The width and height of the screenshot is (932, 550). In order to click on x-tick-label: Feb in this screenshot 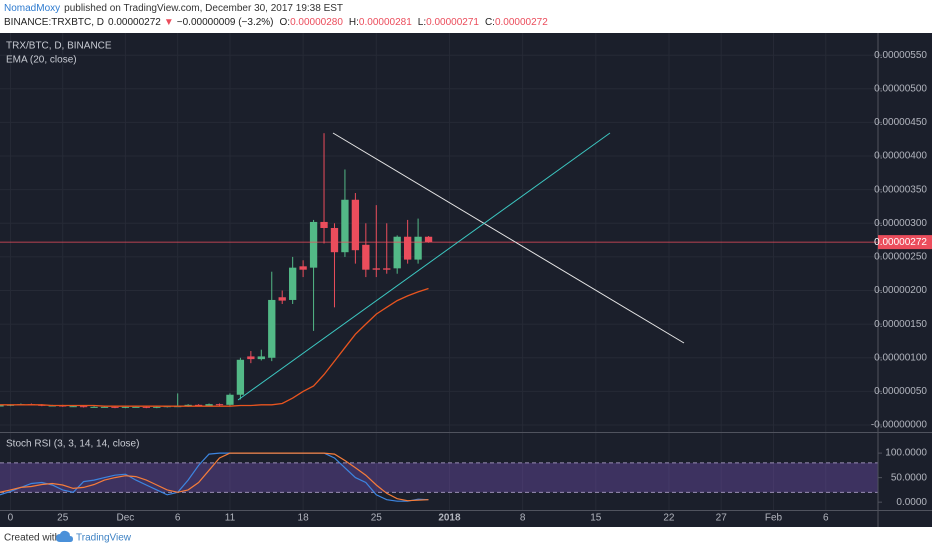, I will do `click(774, 518)`.